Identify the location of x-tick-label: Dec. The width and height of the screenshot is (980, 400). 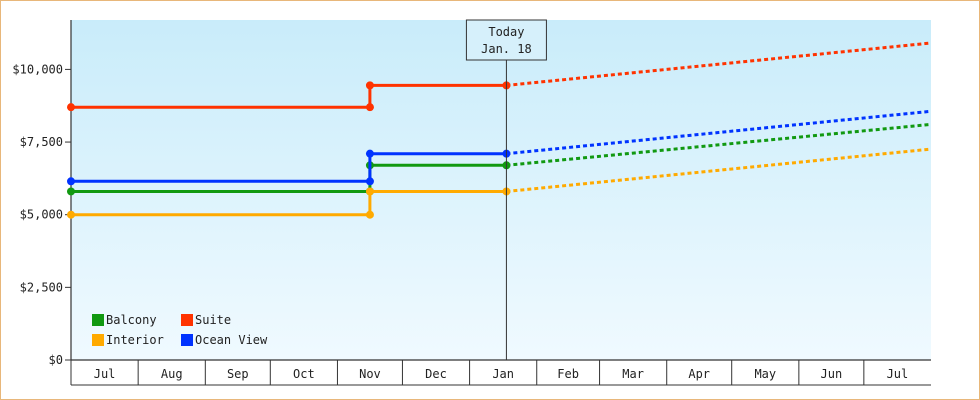
(436, 374).